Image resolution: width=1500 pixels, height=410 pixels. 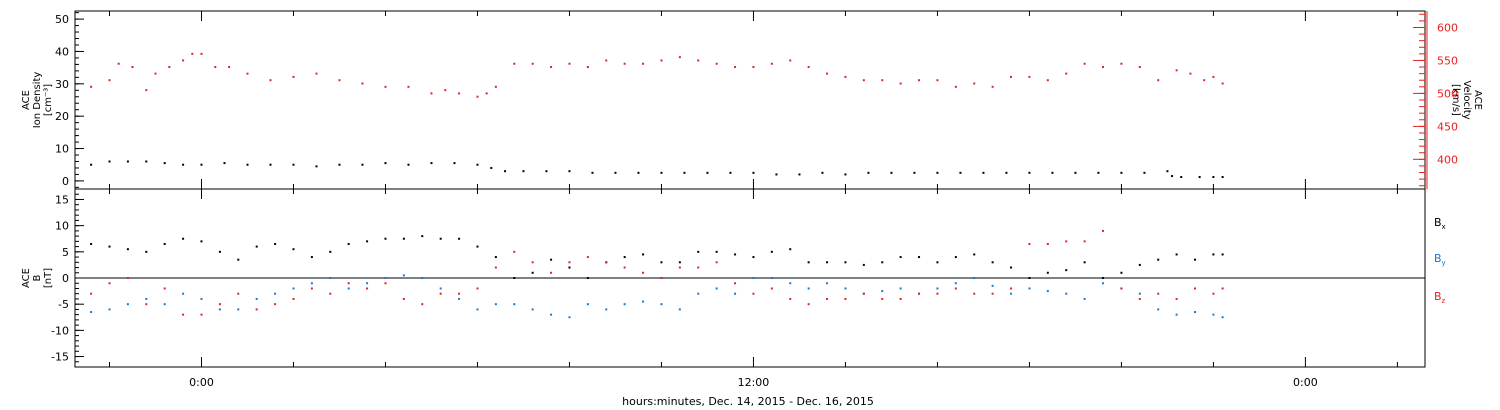 I want to click on velocity-series, so click(x=657, y=75).